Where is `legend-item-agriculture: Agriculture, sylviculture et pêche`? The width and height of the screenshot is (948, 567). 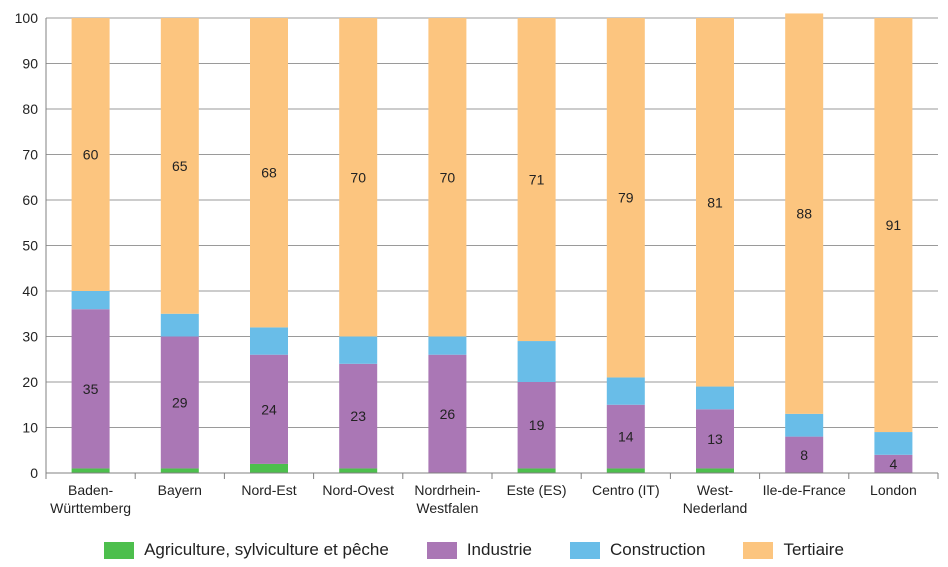
legend-item-agriculture: Agriculture, sylviculture et pêche is located at coordinates (246, 550).